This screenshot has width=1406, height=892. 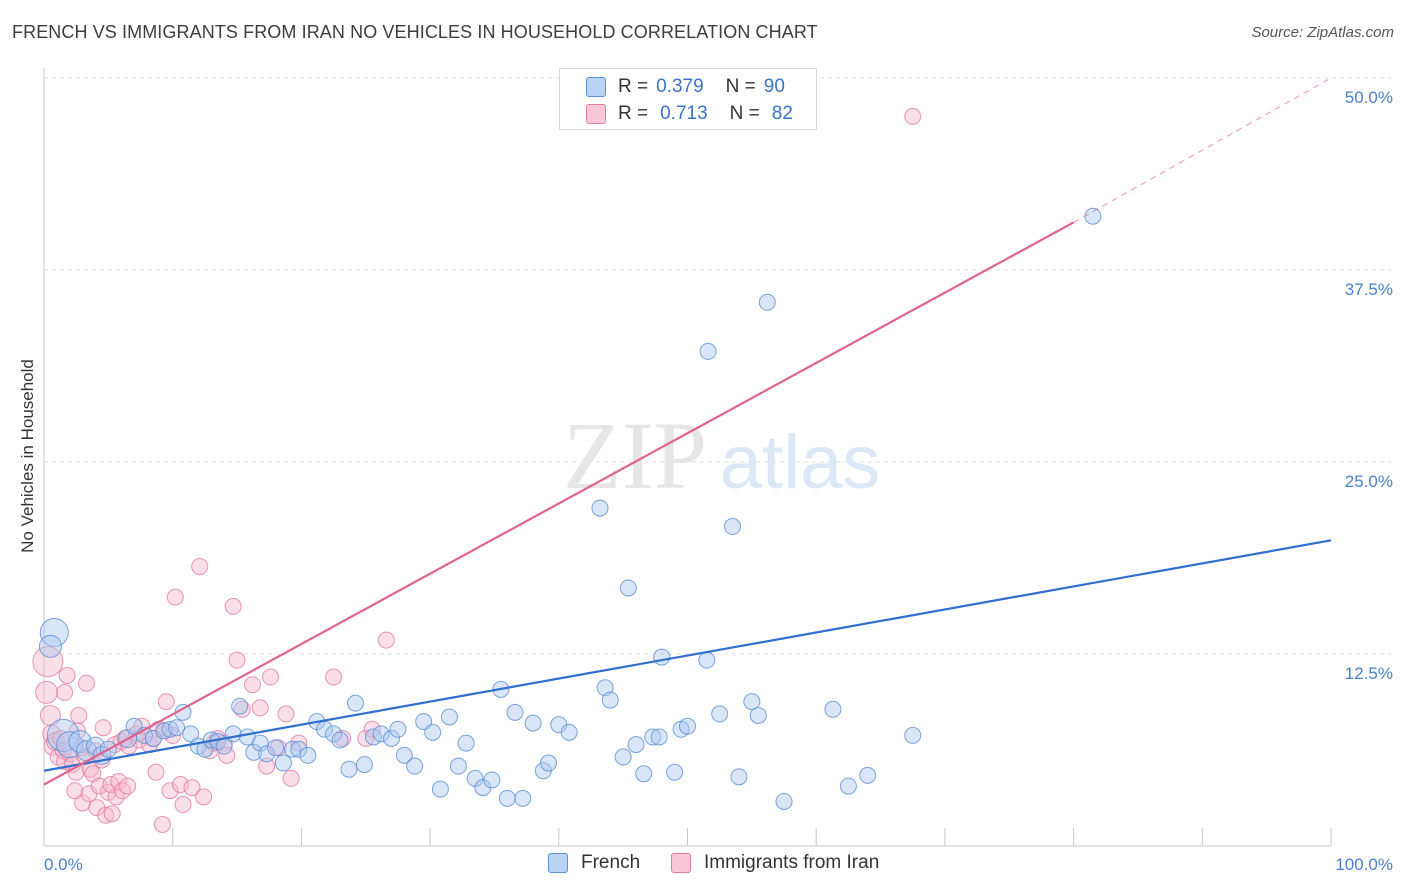 I want to click on legend-r-value-french: 0.379, so click(x=680, y=86).